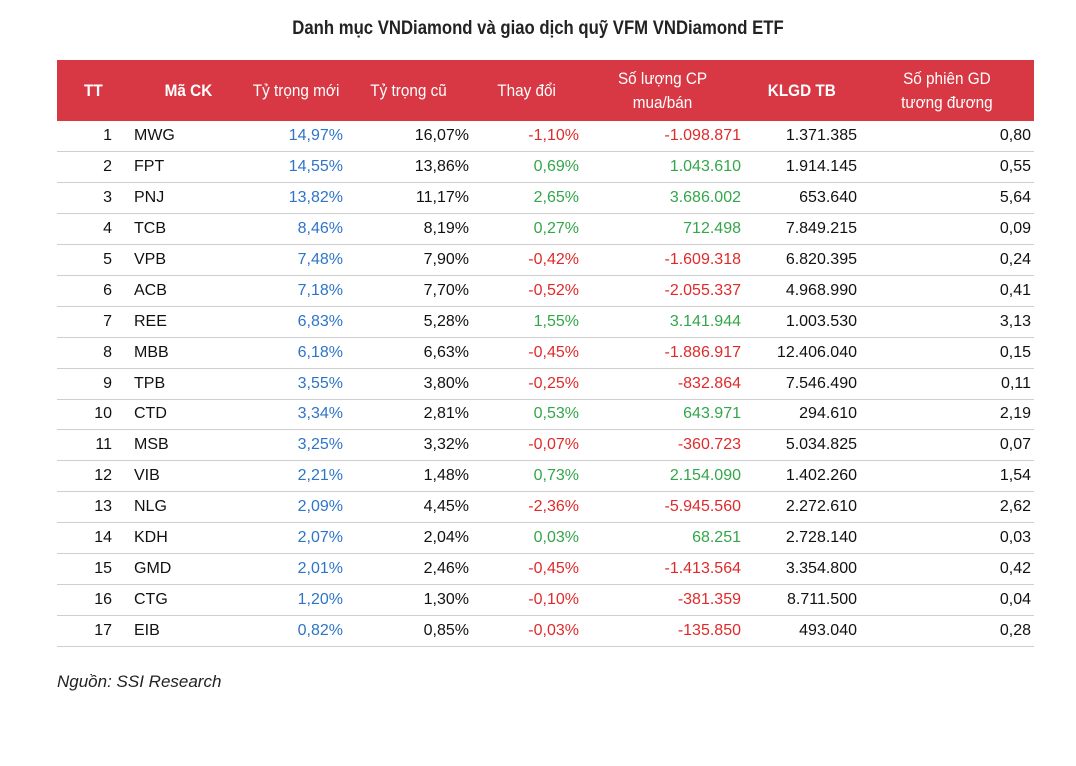 This screenshot has width=1076, height=766. I want to click on cell-code: MSB, so click(151, 445).